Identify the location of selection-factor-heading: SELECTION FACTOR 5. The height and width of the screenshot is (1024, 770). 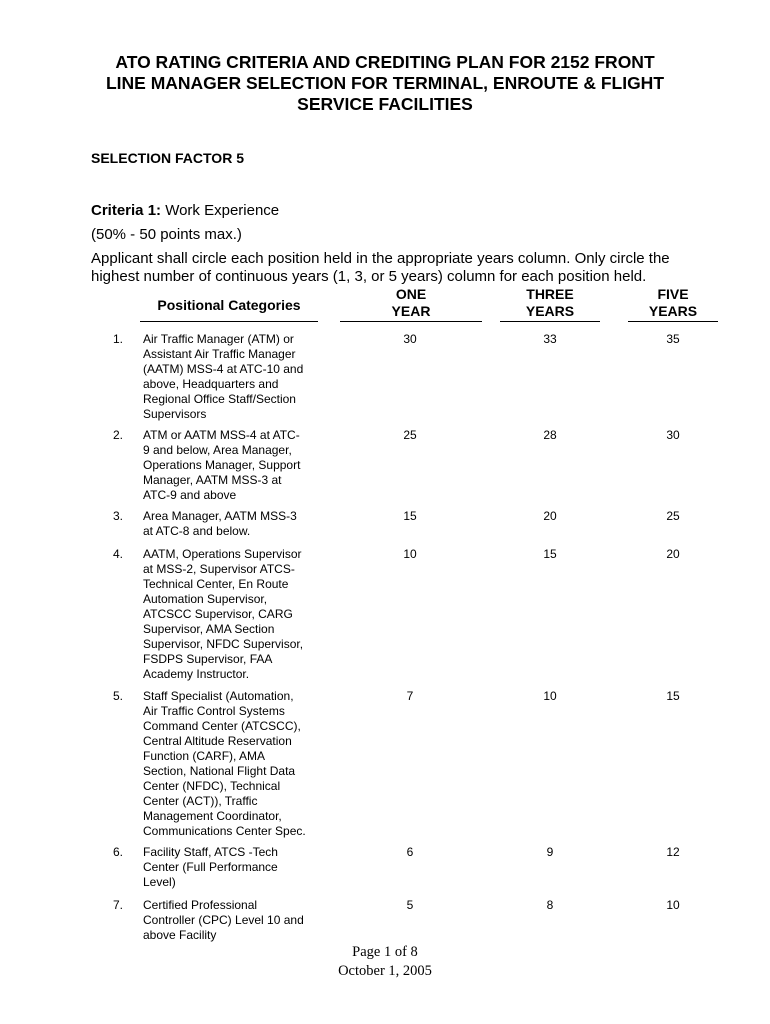
(167, 158).